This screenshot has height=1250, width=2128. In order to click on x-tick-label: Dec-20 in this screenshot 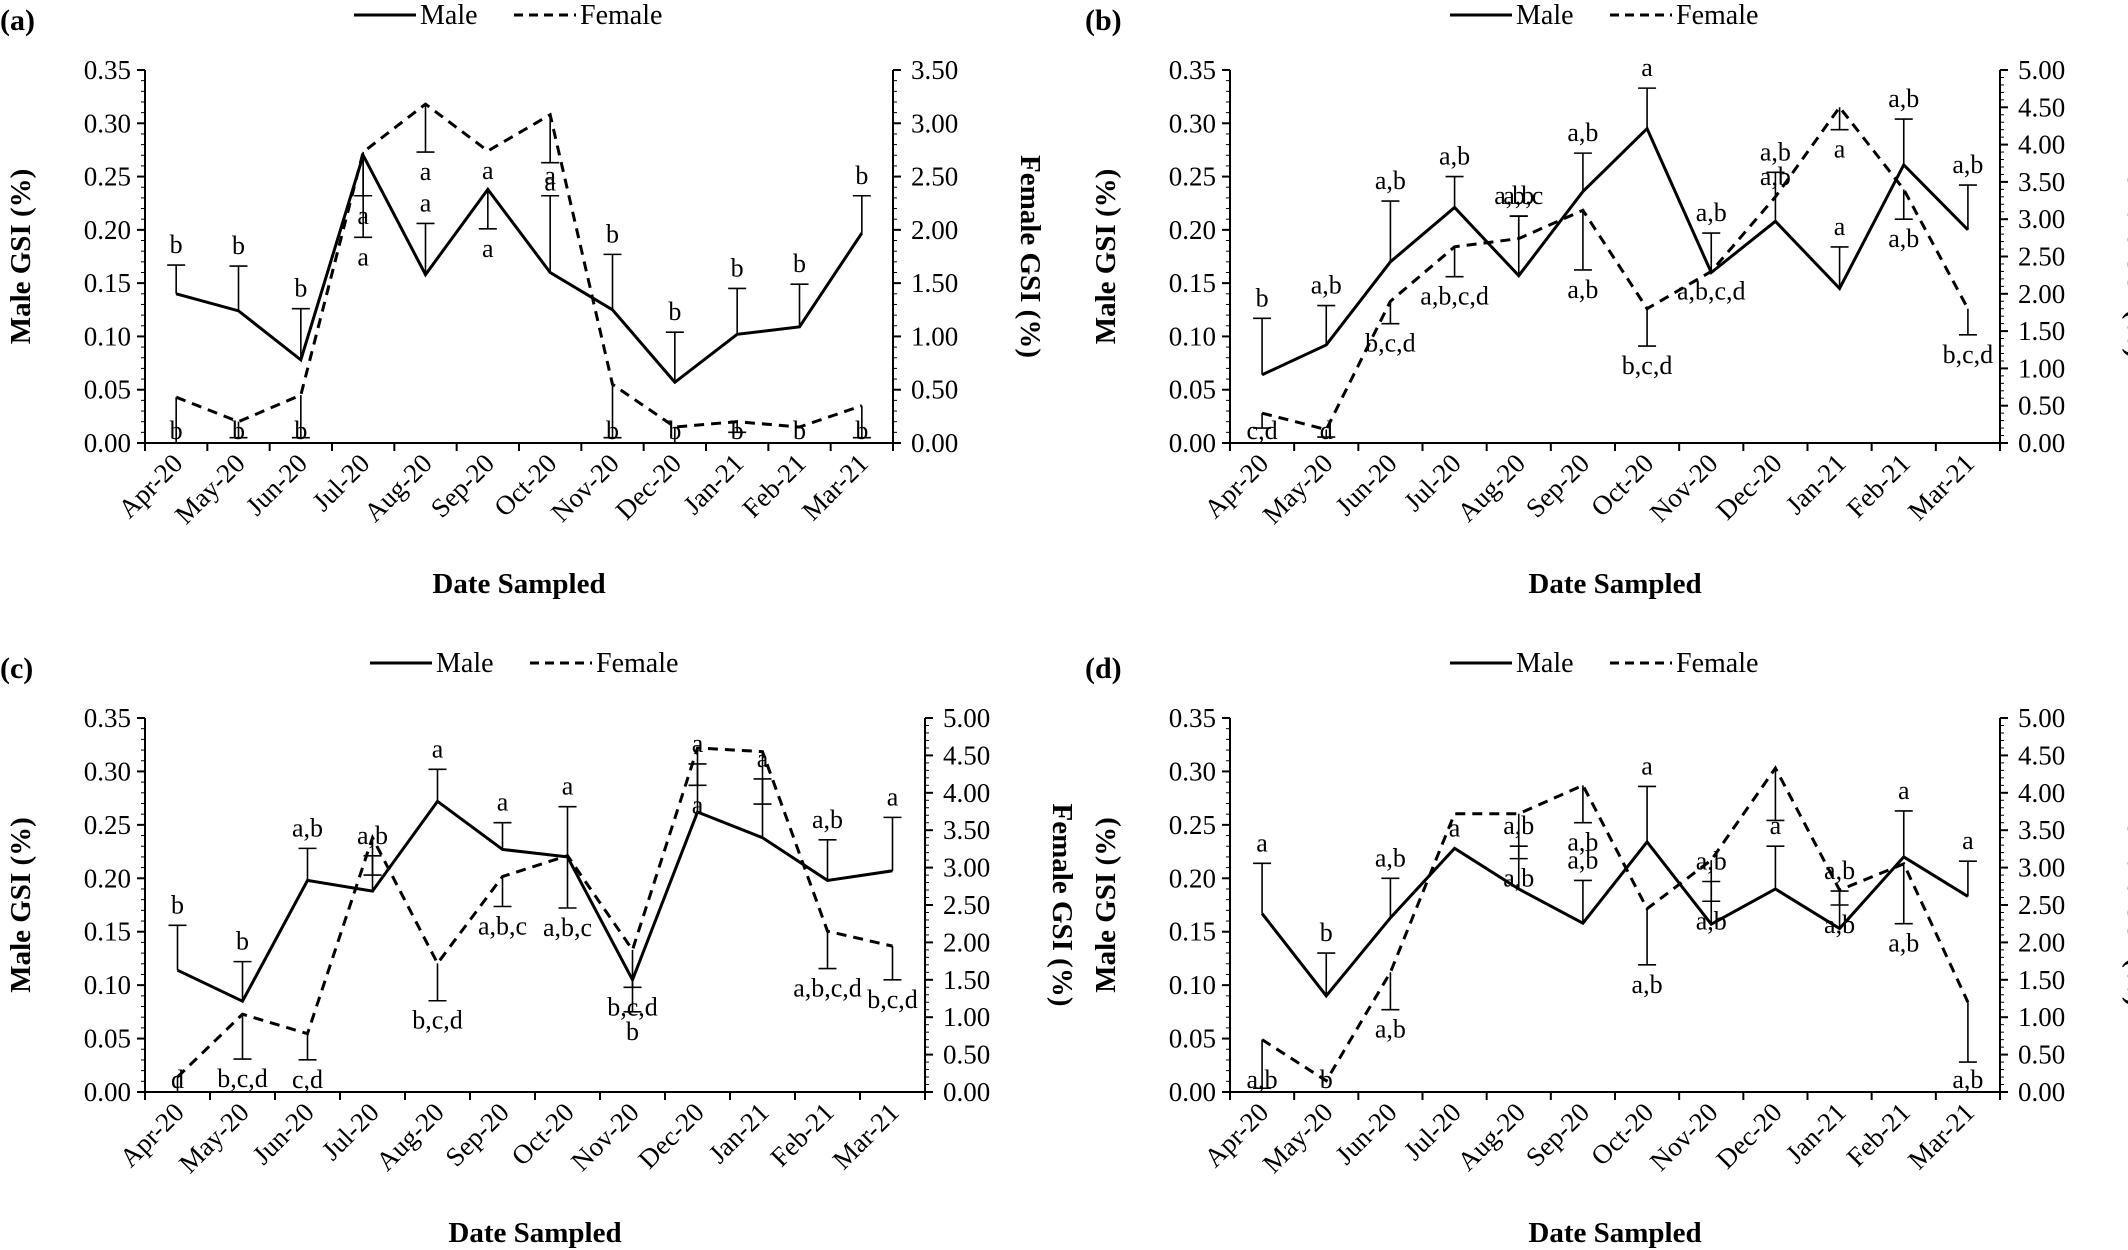, I will do `click(1748, 1135)`.